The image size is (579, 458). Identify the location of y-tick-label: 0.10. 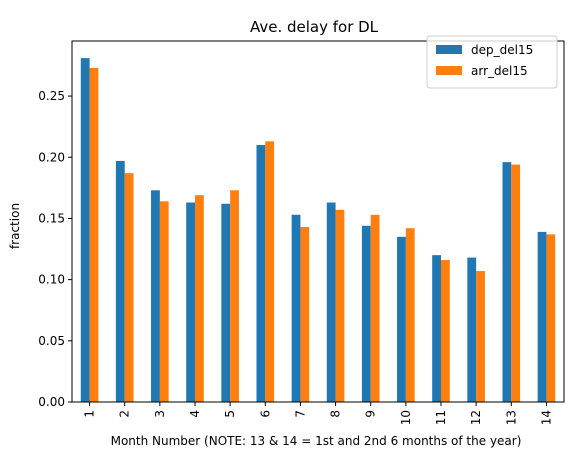
(51, 280).